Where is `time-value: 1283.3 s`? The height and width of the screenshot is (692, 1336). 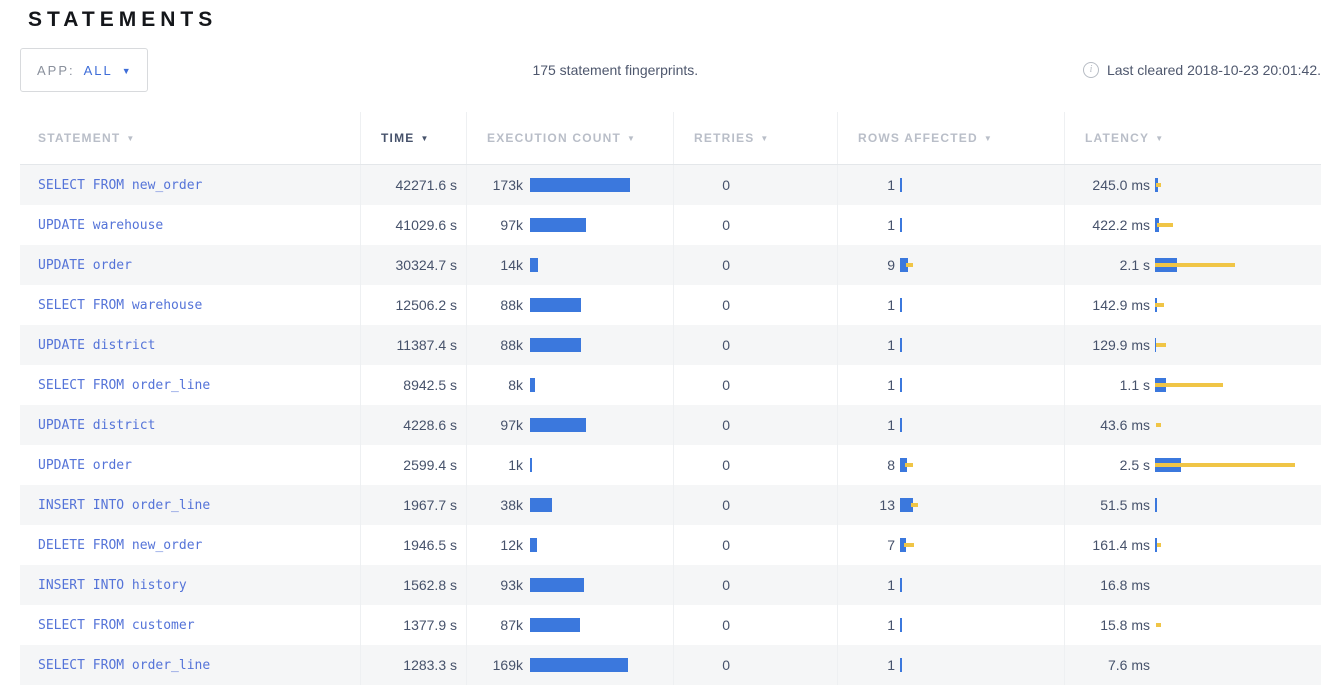
time-value: 1283.3 s is located at coordinates (430, 665).